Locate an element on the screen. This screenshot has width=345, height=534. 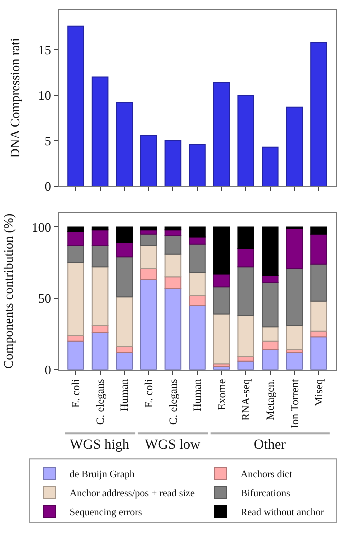
y-tick-label: 5 is located at coordinates (48, 141).